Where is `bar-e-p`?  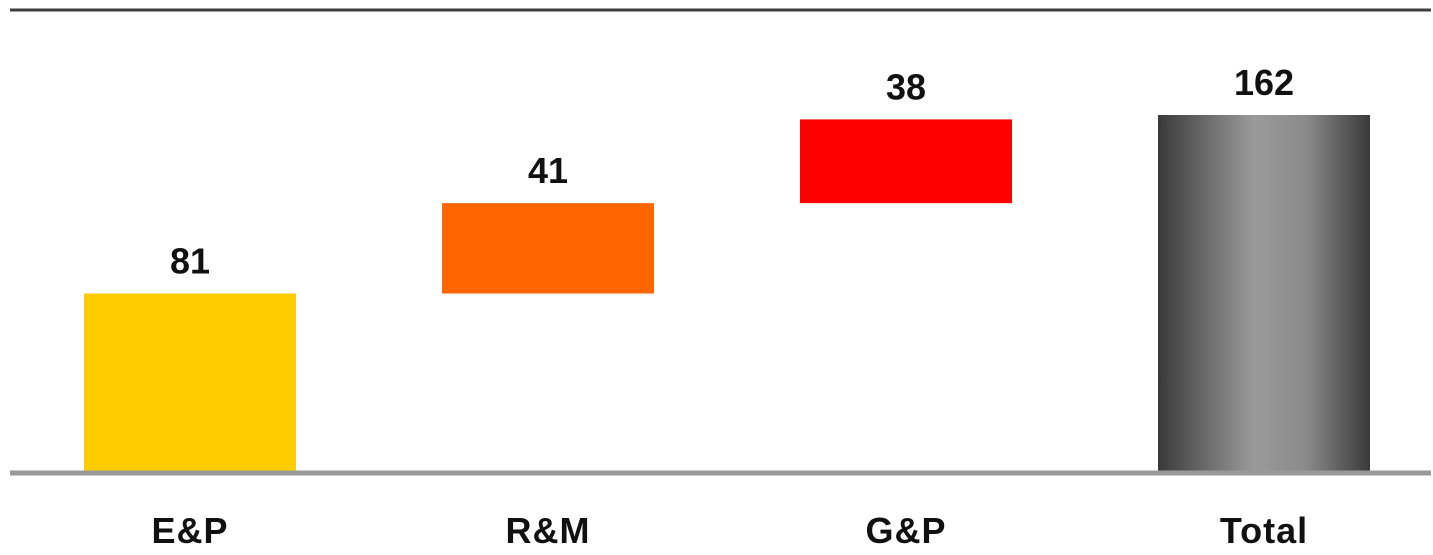
bar-e-p is located at coordinates (190, 382).